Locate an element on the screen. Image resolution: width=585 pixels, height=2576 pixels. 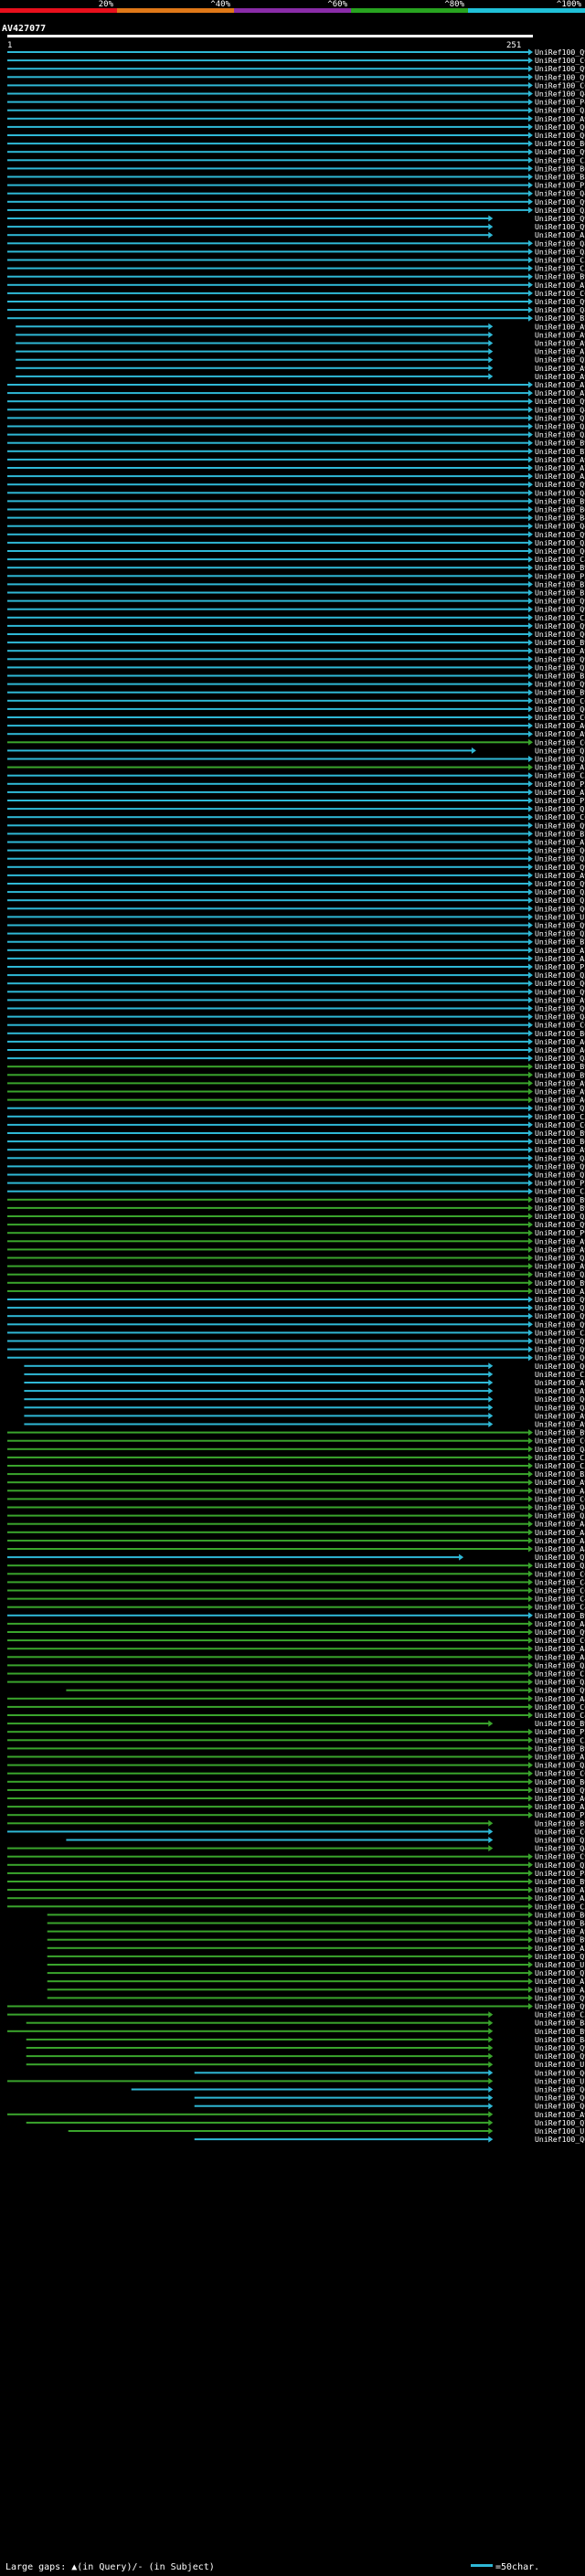
hit-row: UniRef100_A9UED9 is located at coordinates (296, 733).